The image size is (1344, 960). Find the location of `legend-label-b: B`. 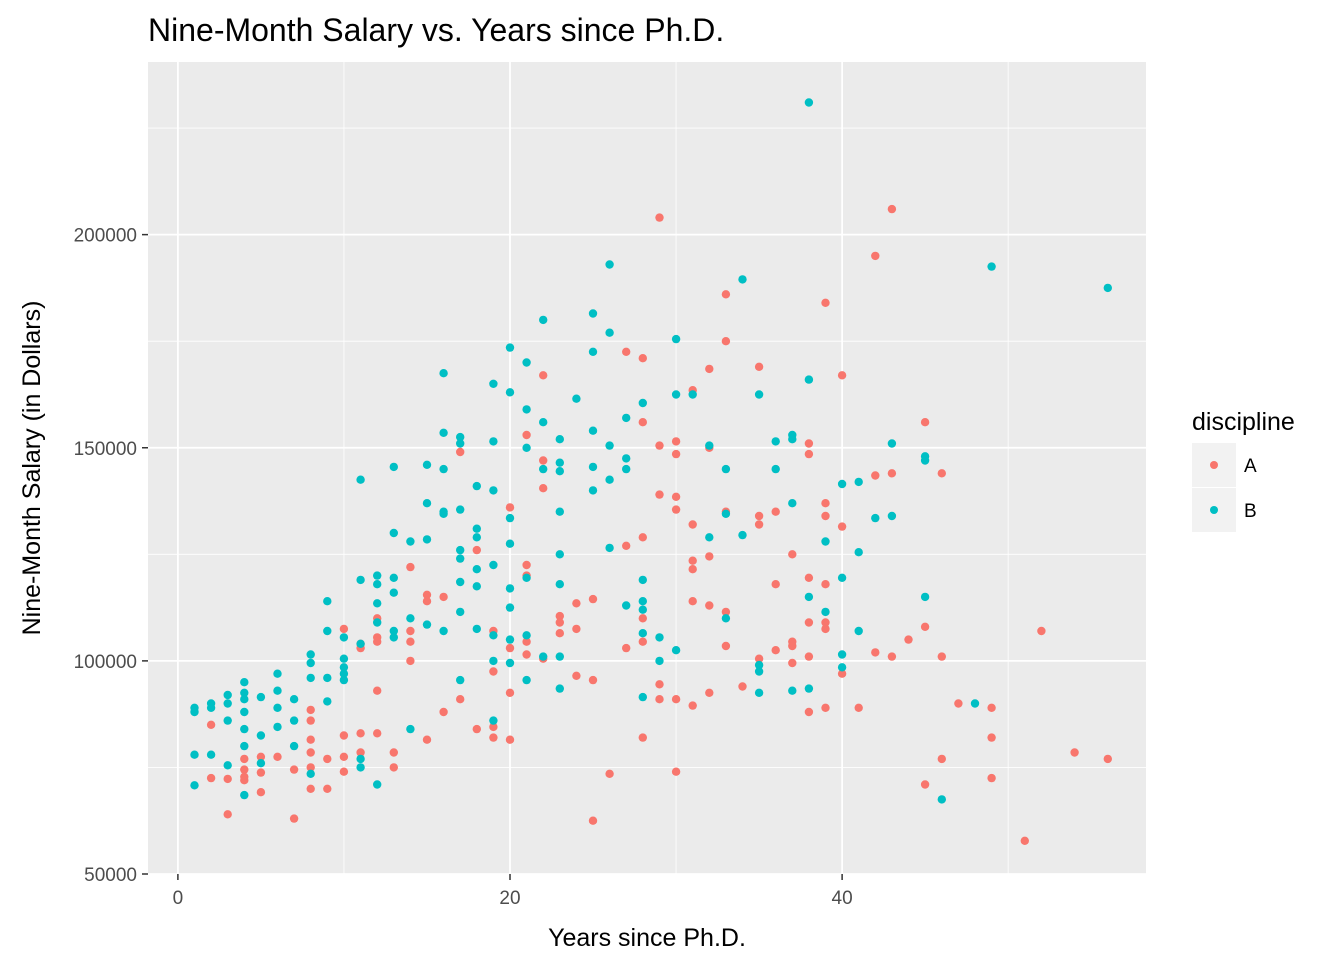

legend-label-b: B is located at coordinates (1250, 511).